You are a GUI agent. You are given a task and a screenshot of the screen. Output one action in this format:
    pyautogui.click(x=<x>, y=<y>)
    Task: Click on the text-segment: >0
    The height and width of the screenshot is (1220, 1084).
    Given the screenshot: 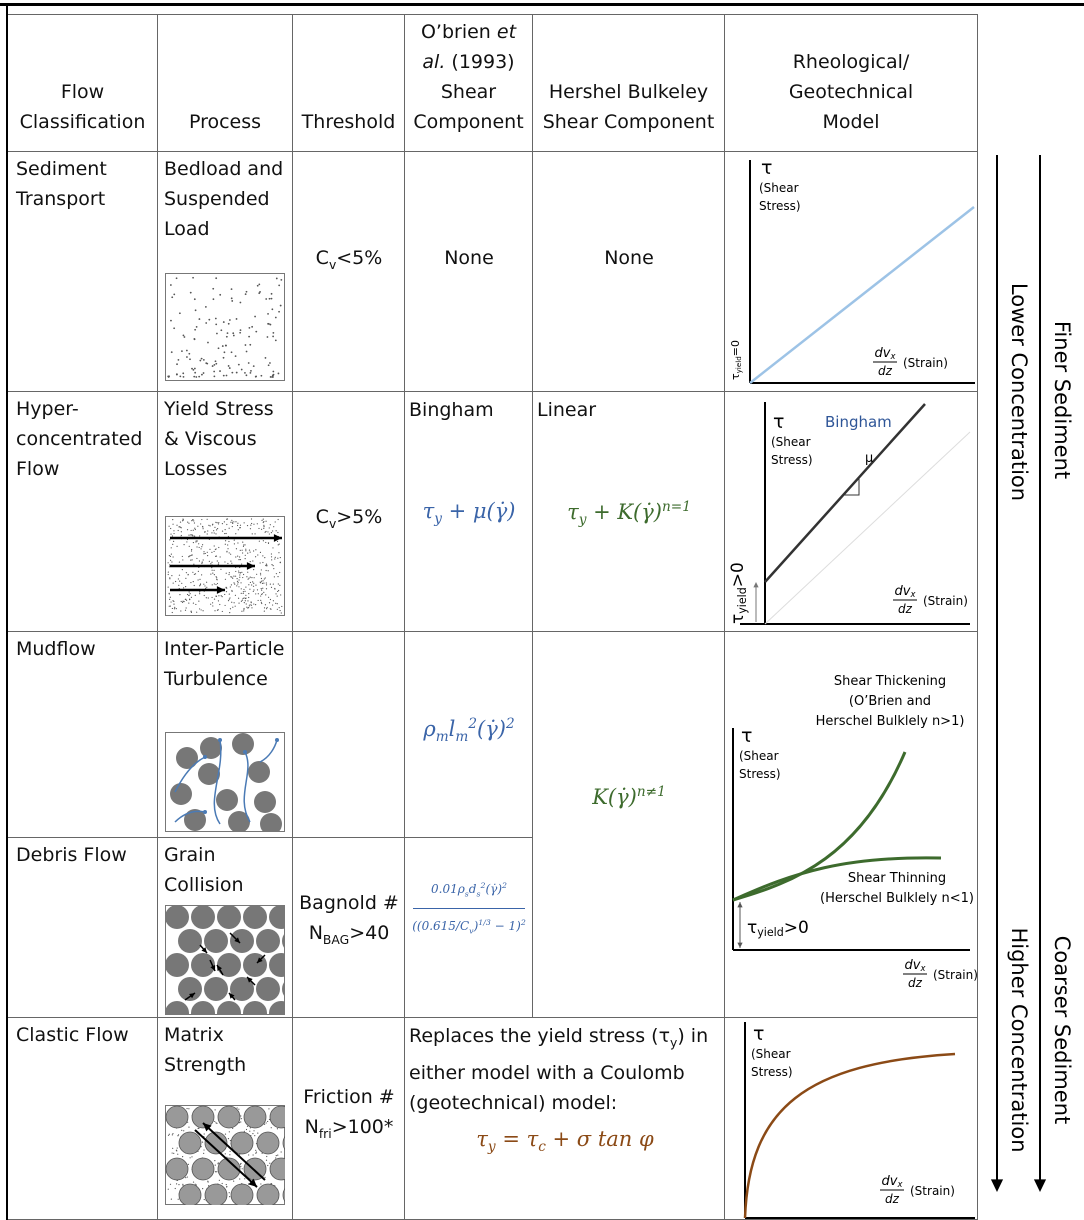 What is the action you would take?
    pyautogui.click(x=796, y=928)
    